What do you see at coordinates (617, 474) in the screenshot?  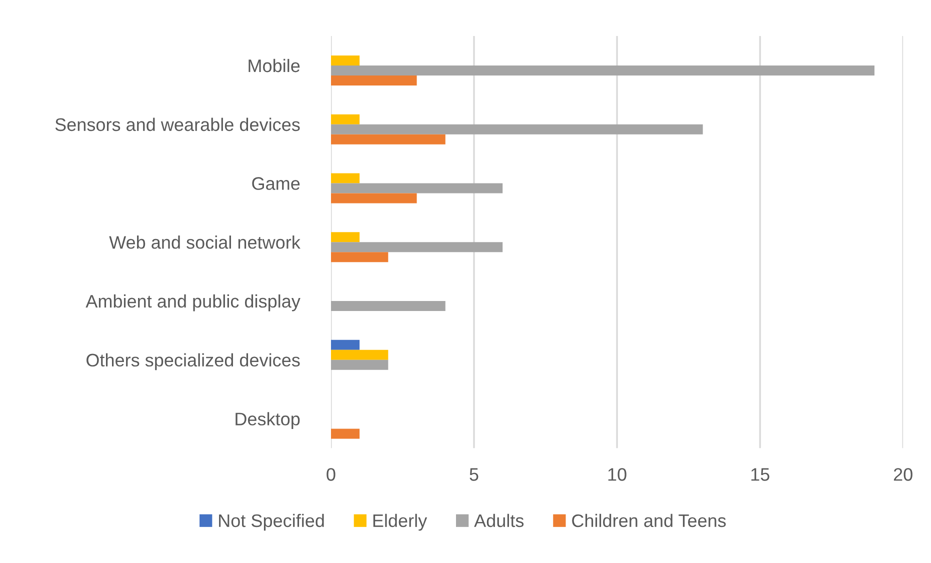 I see `x-tick-label: 10` at bounding box center [617, 474].